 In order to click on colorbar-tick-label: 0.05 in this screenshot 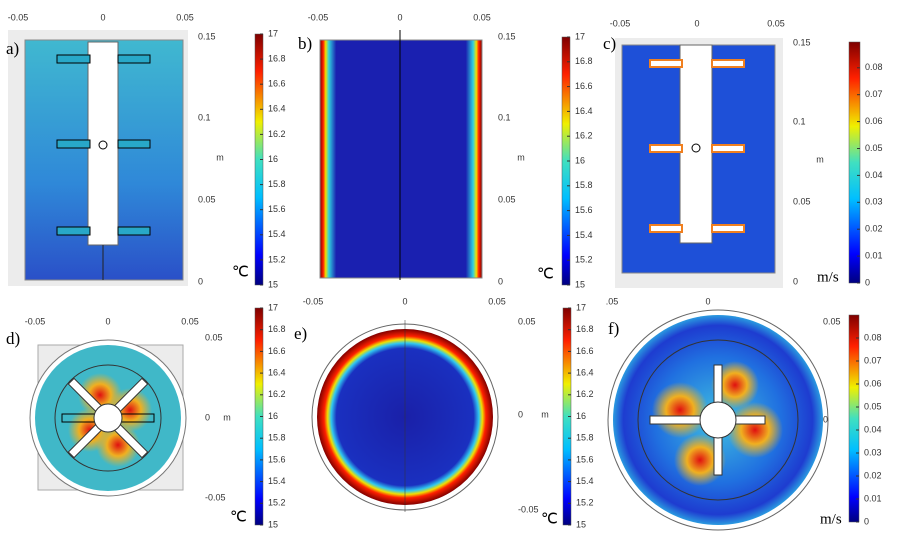, I will do `click(874, 148)`.